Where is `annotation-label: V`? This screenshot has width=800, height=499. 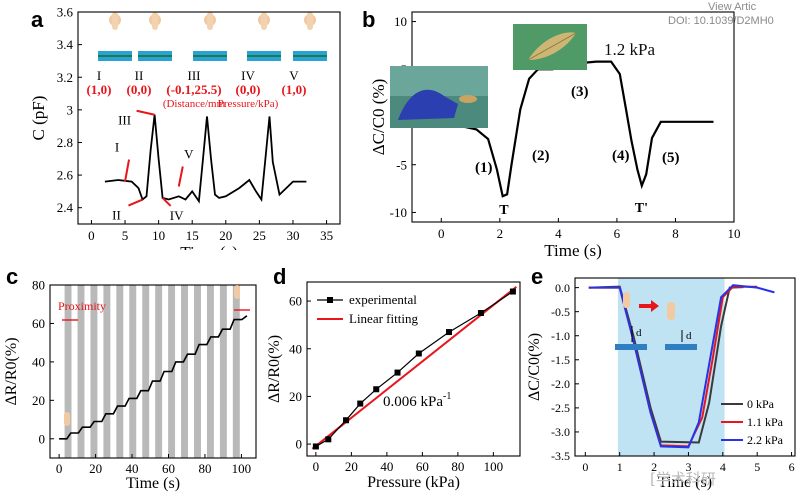 annotation-label: V is located at coordinates (189, 153).